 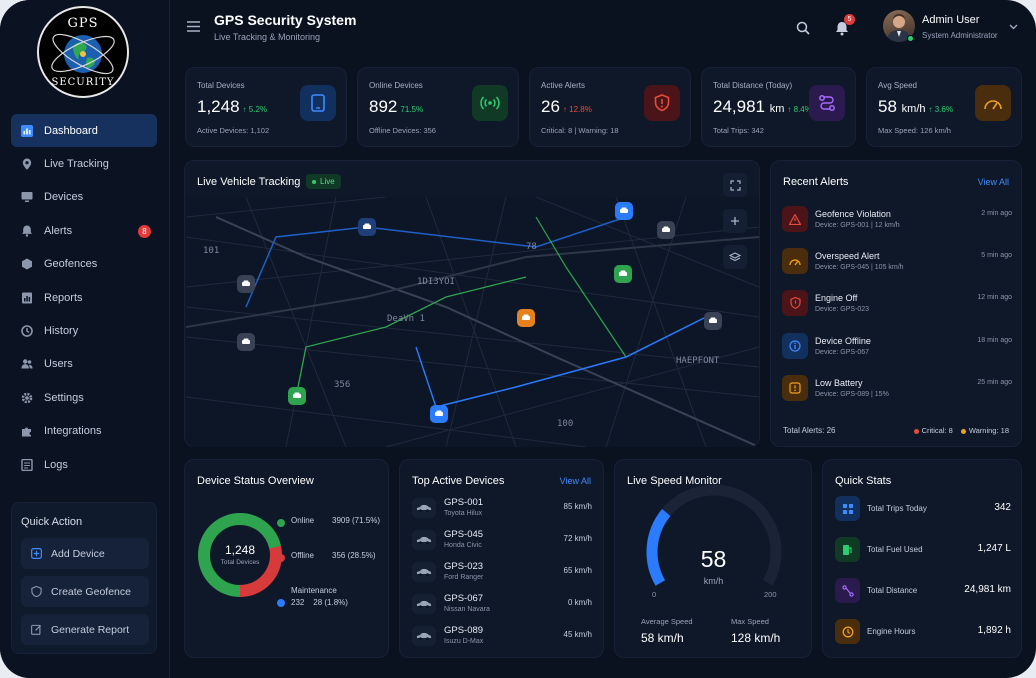 What do you see at coordinates (933, 430) in the screenshot?
I see `legend-critical: Critical: 8` at bounding box center [933, 430].